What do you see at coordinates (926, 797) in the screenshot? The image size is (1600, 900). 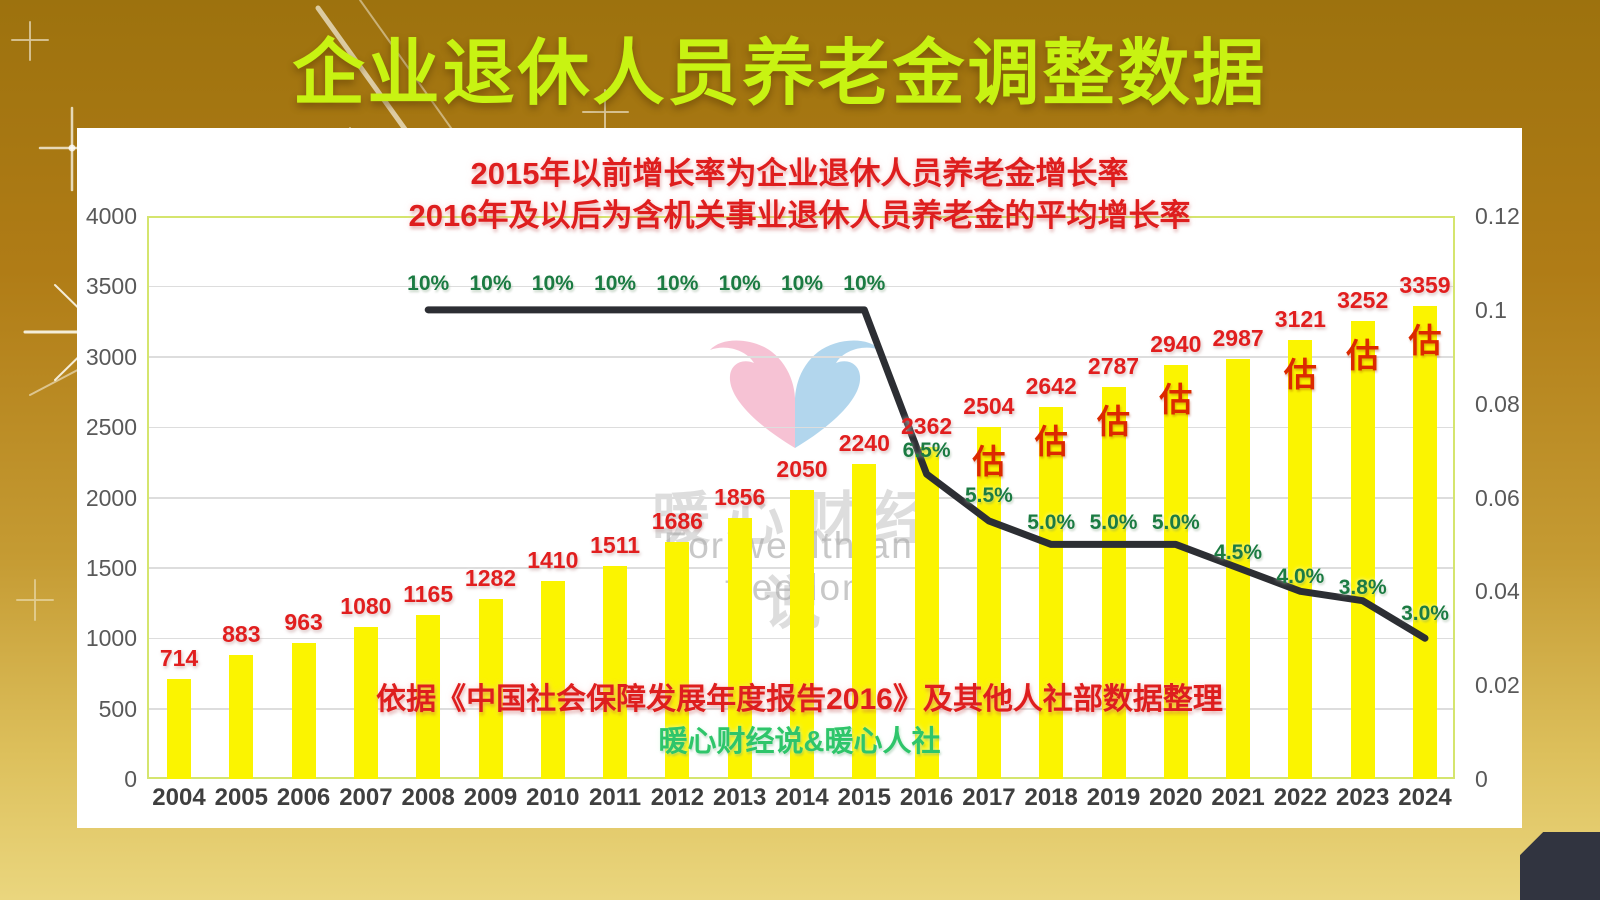 I see `x-axis-label: 2016` at bounding box center [926, 797].